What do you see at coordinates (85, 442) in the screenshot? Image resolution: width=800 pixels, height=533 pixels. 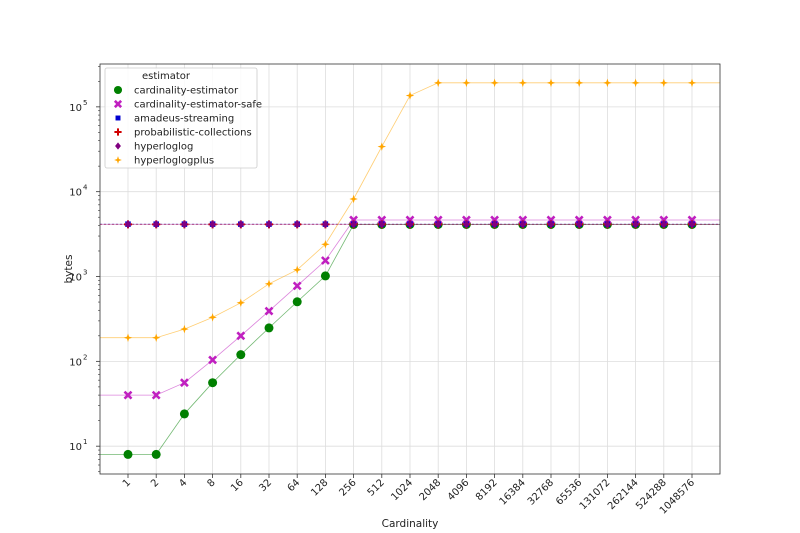 I see `y-tick-exponent: 1` at bounding box center [85, 442].